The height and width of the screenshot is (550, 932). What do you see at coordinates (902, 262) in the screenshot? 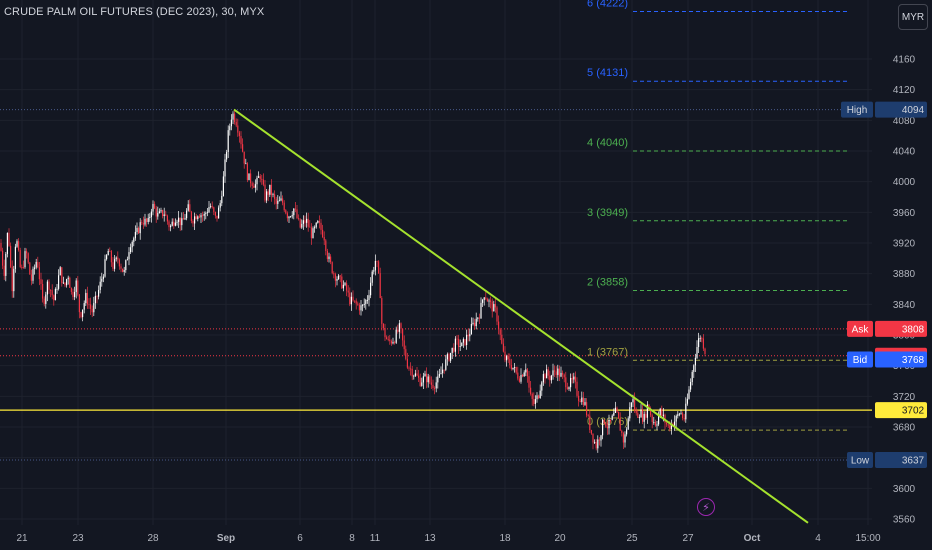
I see `price-axis` at bounding box center [902, 262].